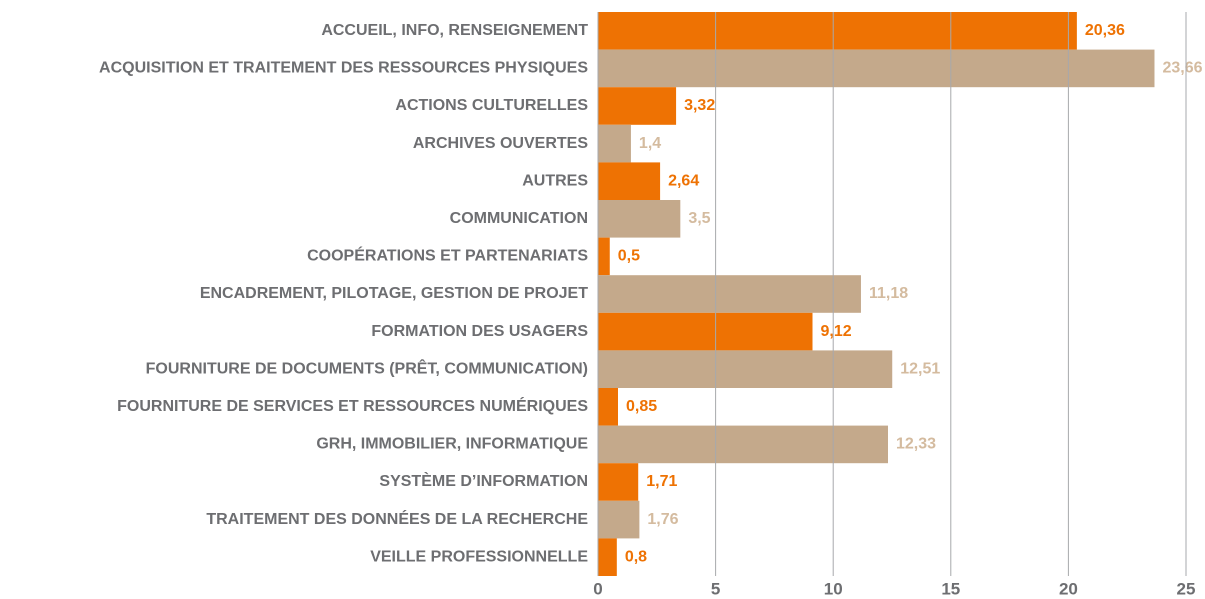 This screenshot has height=599, width=1205. Describe the element at coordinates (479, 331) in the screenshot. I see `category-label: FORMATION DES USAGERS` at that location.